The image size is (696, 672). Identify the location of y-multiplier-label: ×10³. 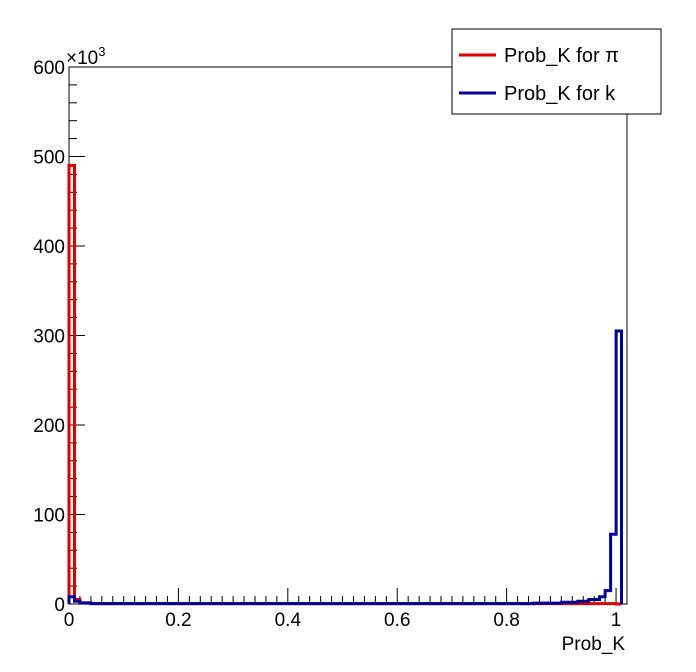
(85, 56).